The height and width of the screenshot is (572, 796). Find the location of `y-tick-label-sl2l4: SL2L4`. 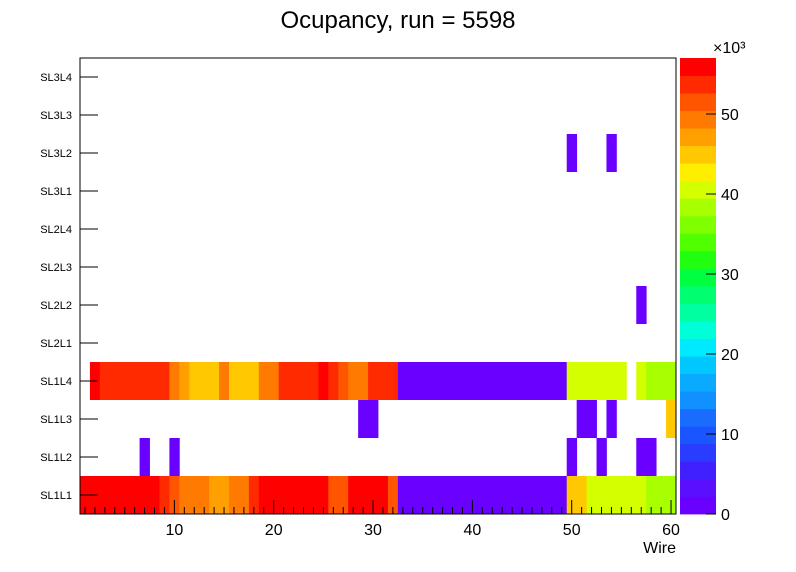

y-tick-label-sl2l4: SL2L4 is located at coordinates (56, 230).